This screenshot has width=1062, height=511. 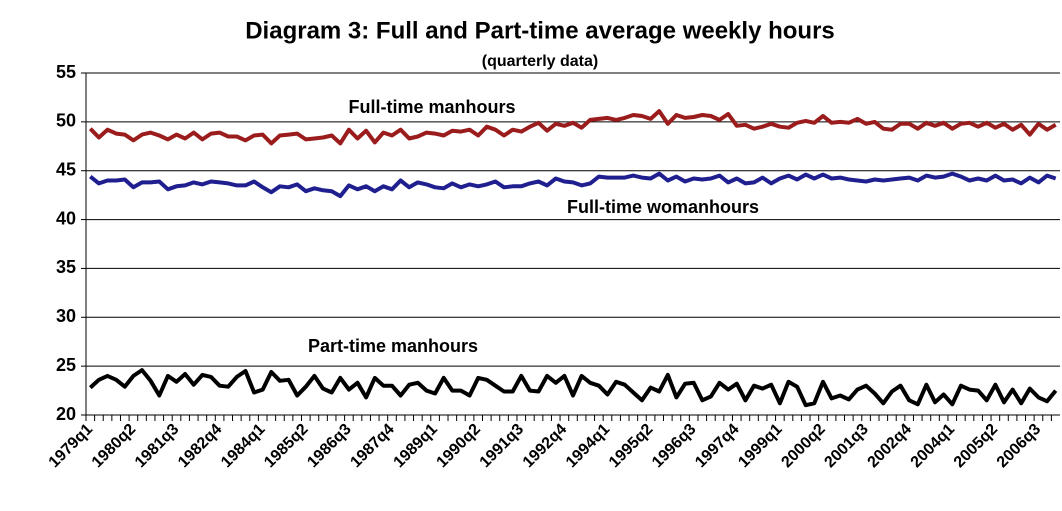 What do you see at coordinates (157, 446) in the screenshot?
I see `x-tick-label: 1981q3` at bounding box center [157, 446].